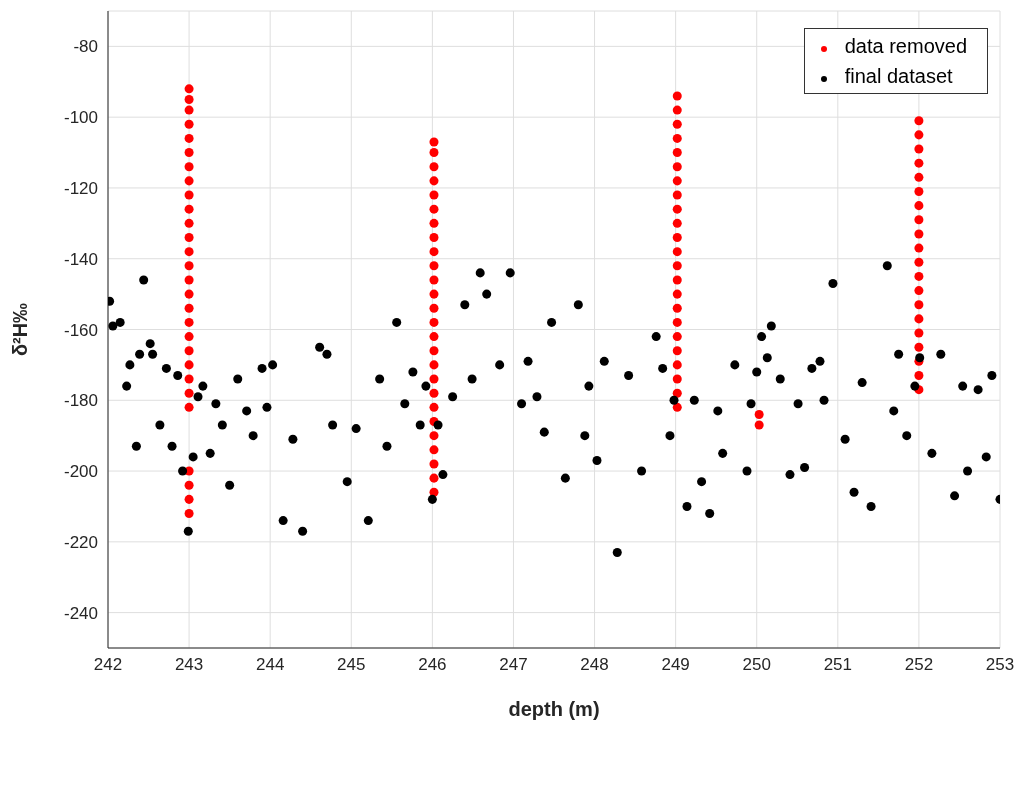 The width and height of the screenshot is (1024, 788). I want to click on y-tick-label: -80, so click(85, 47).